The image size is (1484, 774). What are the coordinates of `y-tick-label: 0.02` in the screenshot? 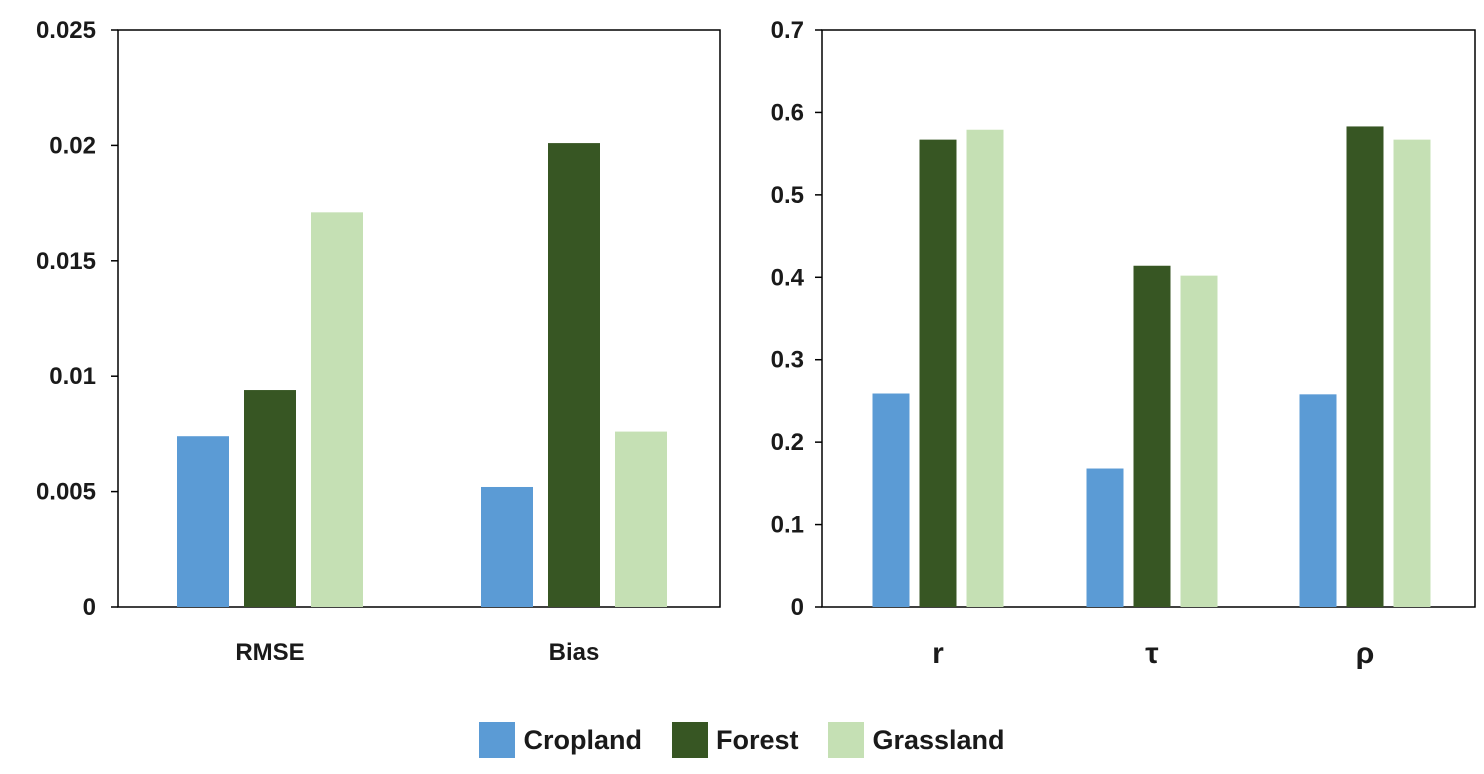 It's located at (72, 145).